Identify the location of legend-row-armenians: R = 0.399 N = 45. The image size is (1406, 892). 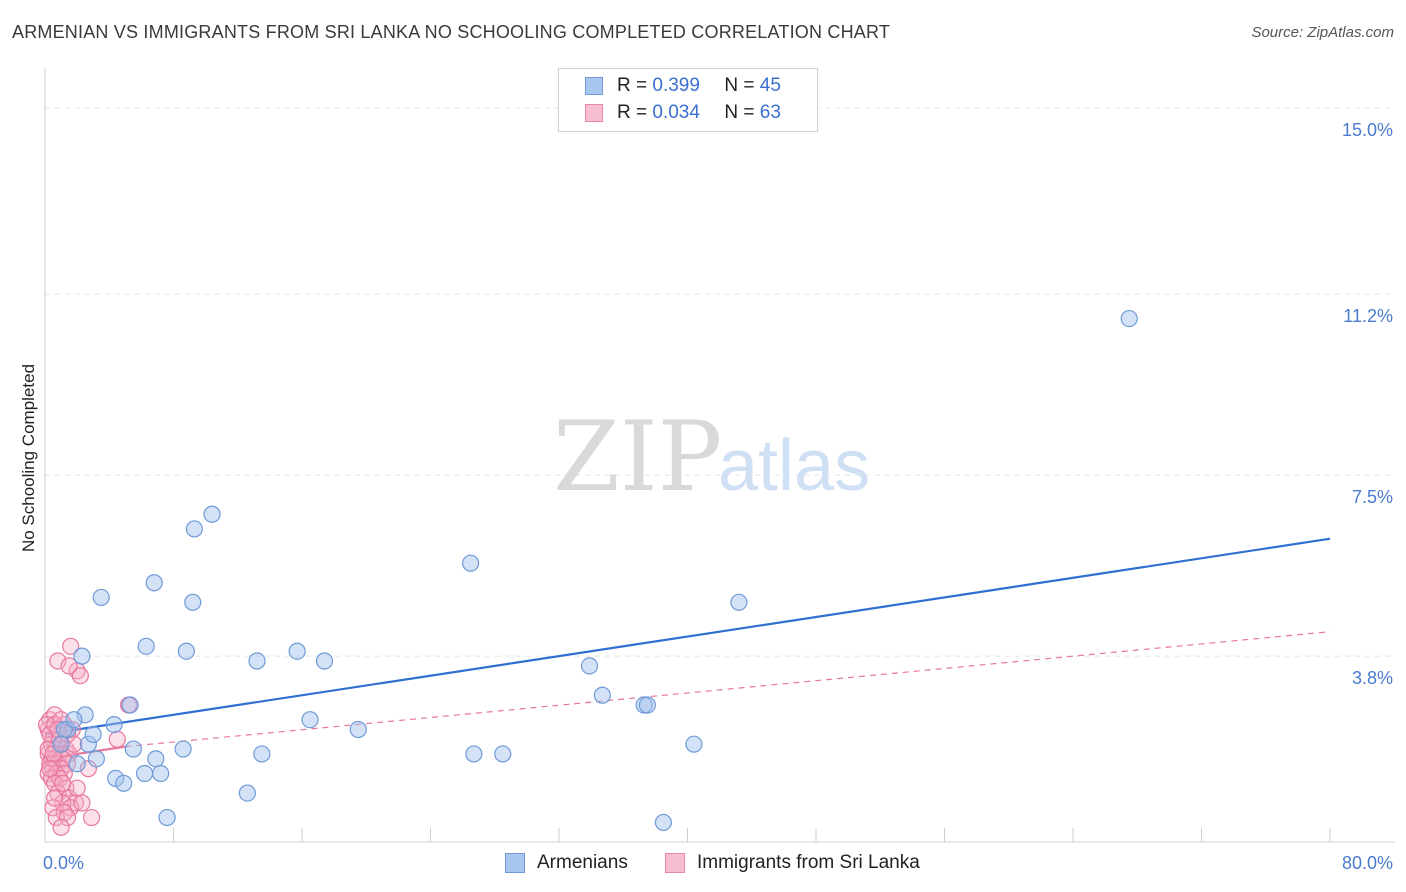
(683, 86).